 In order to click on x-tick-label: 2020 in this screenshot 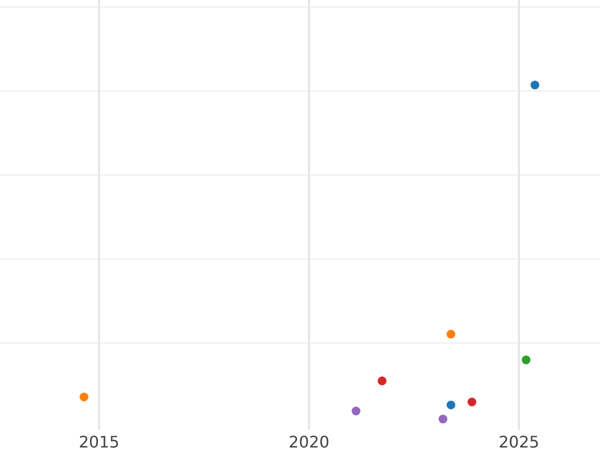, I will do `click(309, 441)`.